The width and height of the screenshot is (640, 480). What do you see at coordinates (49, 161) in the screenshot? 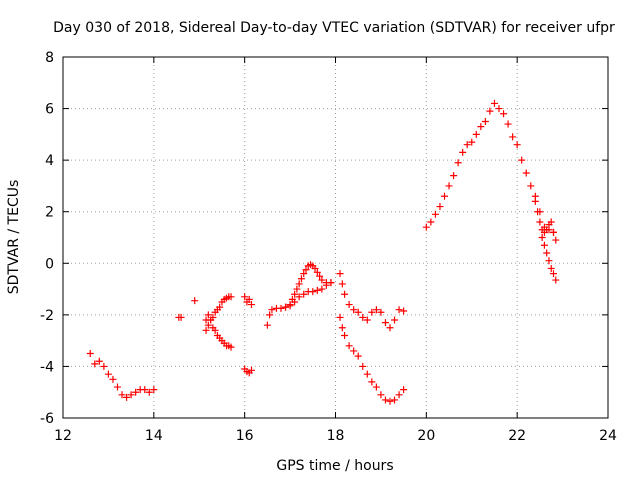
I see `y-tick-label: 4` at bounding box center [49, 161].